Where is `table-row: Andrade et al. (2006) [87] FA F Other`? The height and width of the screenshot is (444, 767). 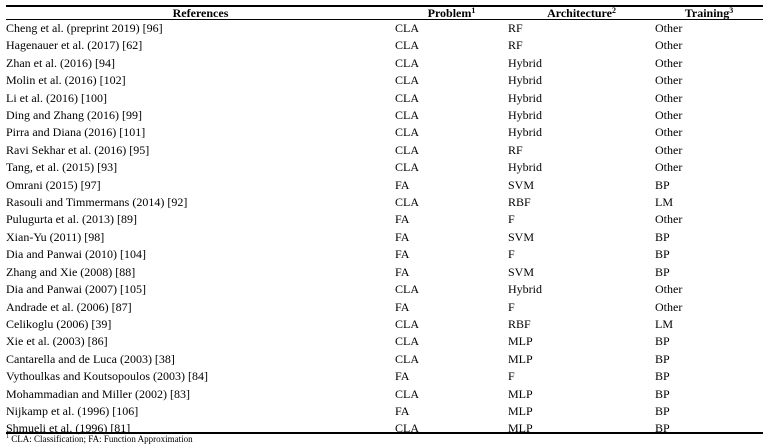
table-row: Andrade et al. (2006) [87] FA F Other is located at coordinates (384, 307).